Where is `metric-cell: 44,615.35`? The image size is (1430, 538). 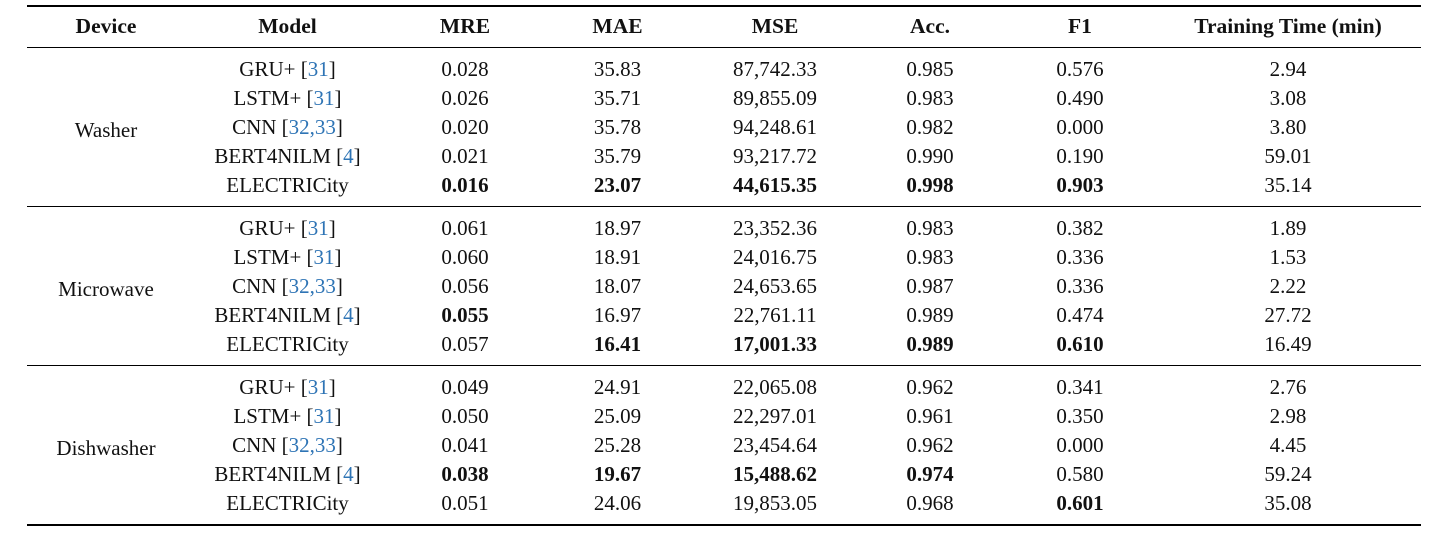
metric-cell: 44,615.35 is located at coordinates (775, 185).